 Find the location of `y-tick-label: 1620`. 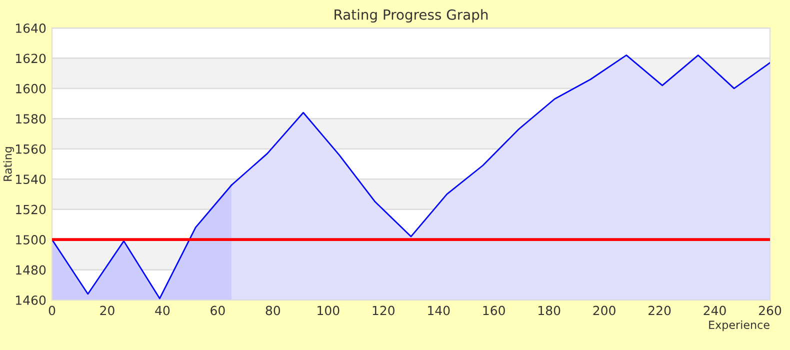

y-tick-label: 1620 is located at coordinates (31, 59).